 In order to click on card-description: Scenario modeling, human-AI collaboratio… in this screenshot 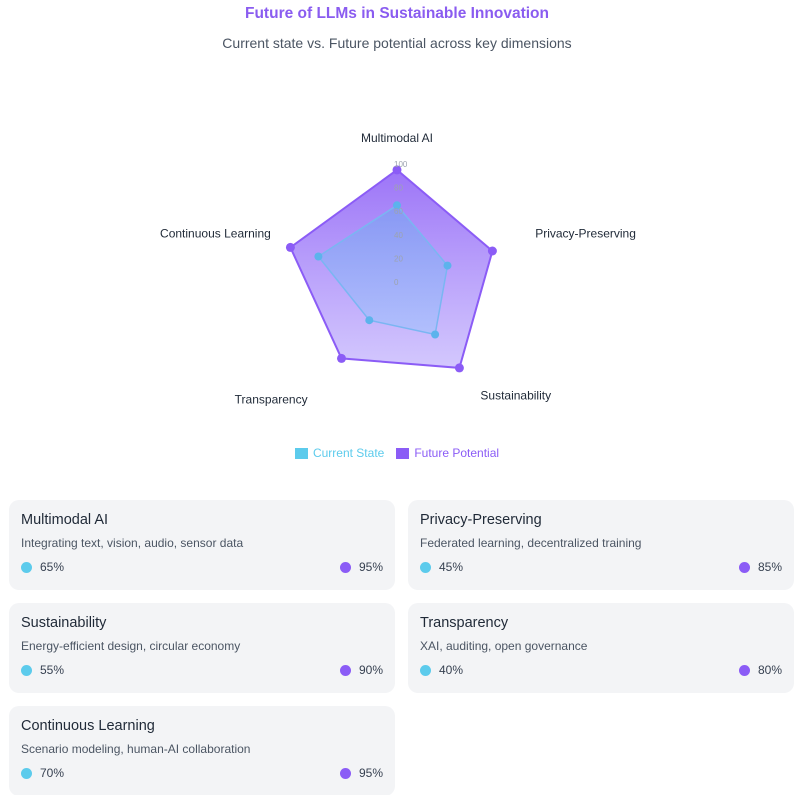, I will do `click(136, 749)`.